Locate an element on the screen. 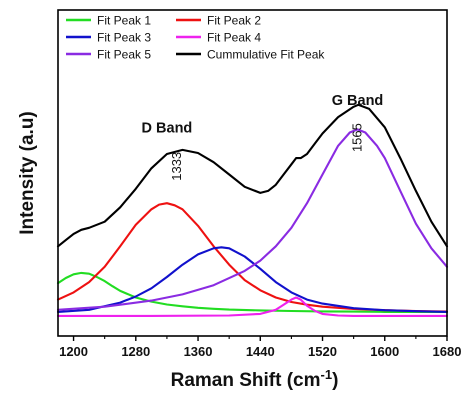  x-axis-title: Raman Shift (cm-1) is located at coordinates (255, 379).